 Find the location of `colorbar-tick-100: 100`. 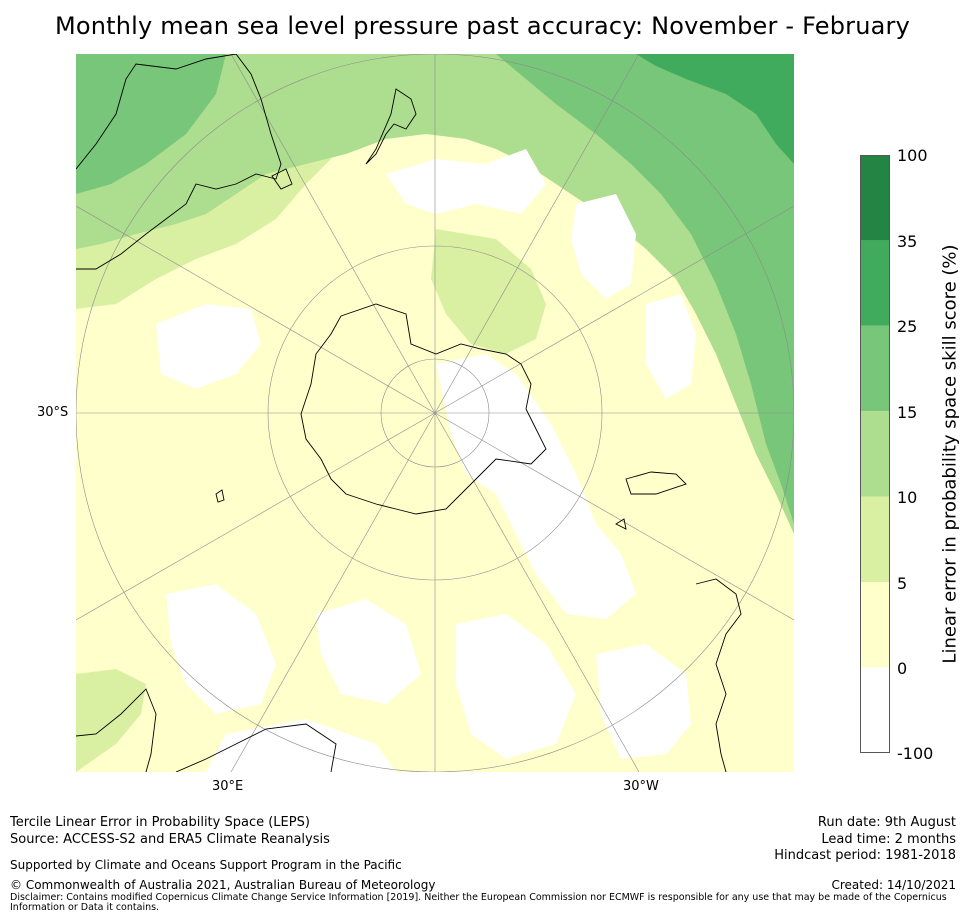

colorbar-tick-100: 100 is located at coordinates (912, 155).